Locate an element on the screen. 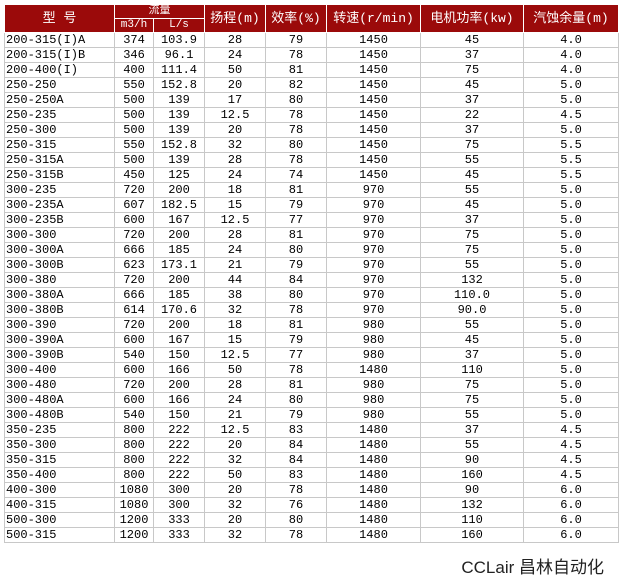  cell-npsh: 4.0 is located at coordinates (571, 70).